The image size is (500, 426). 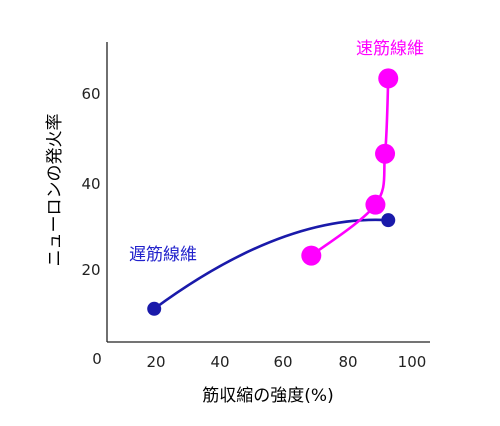 What do you see at coordinates (219, 362) in the screenshot?
I see `x-tick-label: 40` at bounding box center [219, 362].